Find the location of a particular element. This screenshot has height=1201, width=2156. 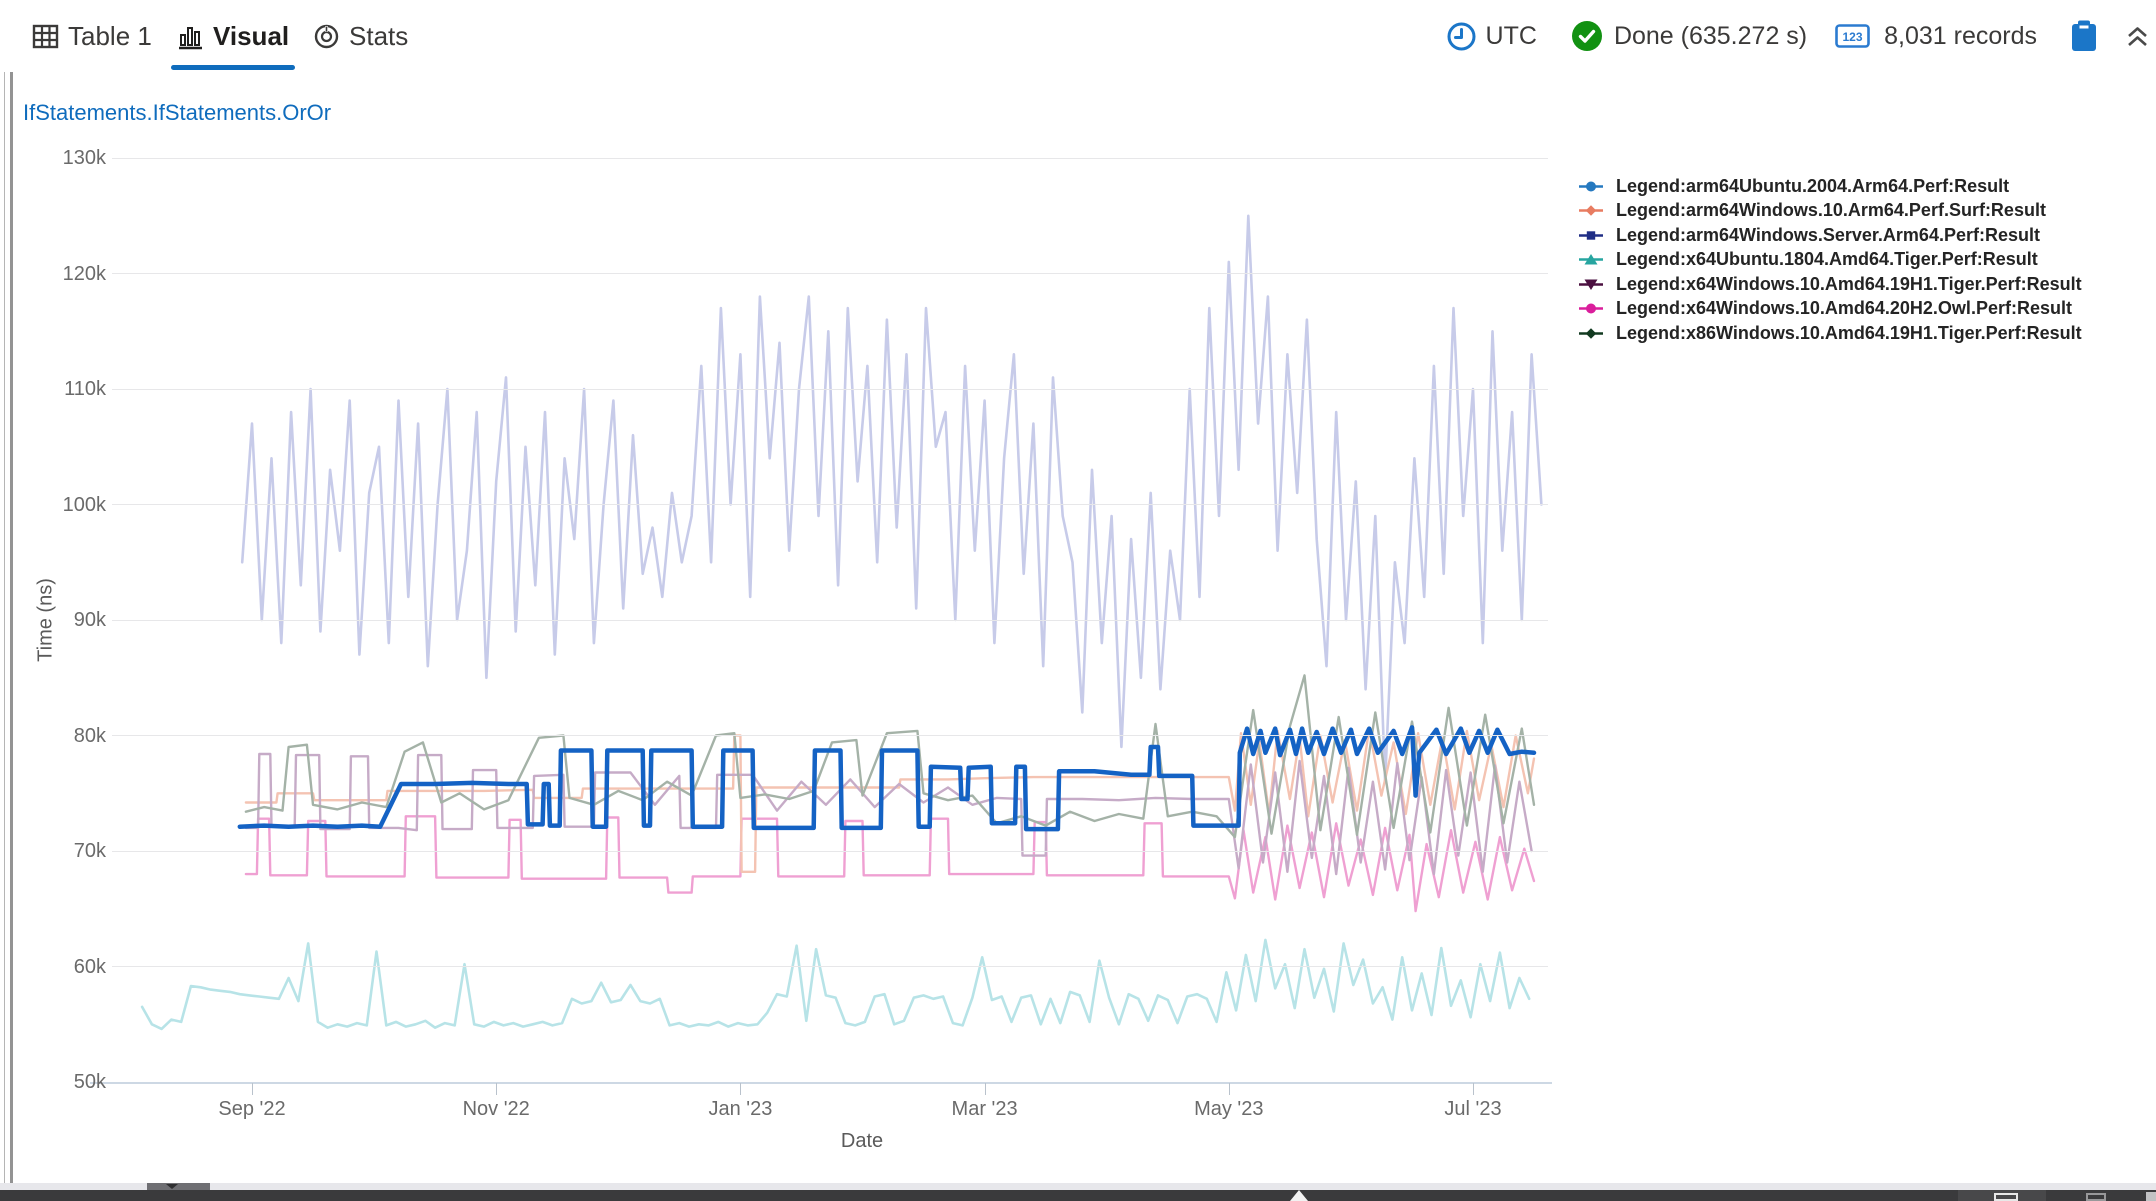

legend-marker-triangle-up-icon is located at coordinates (1591, 259).